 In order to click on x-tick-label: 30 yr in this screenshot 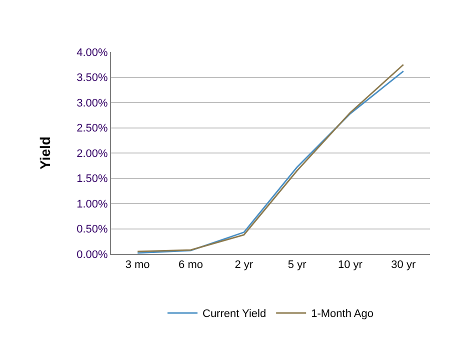, I will do `click(403, 265)`.